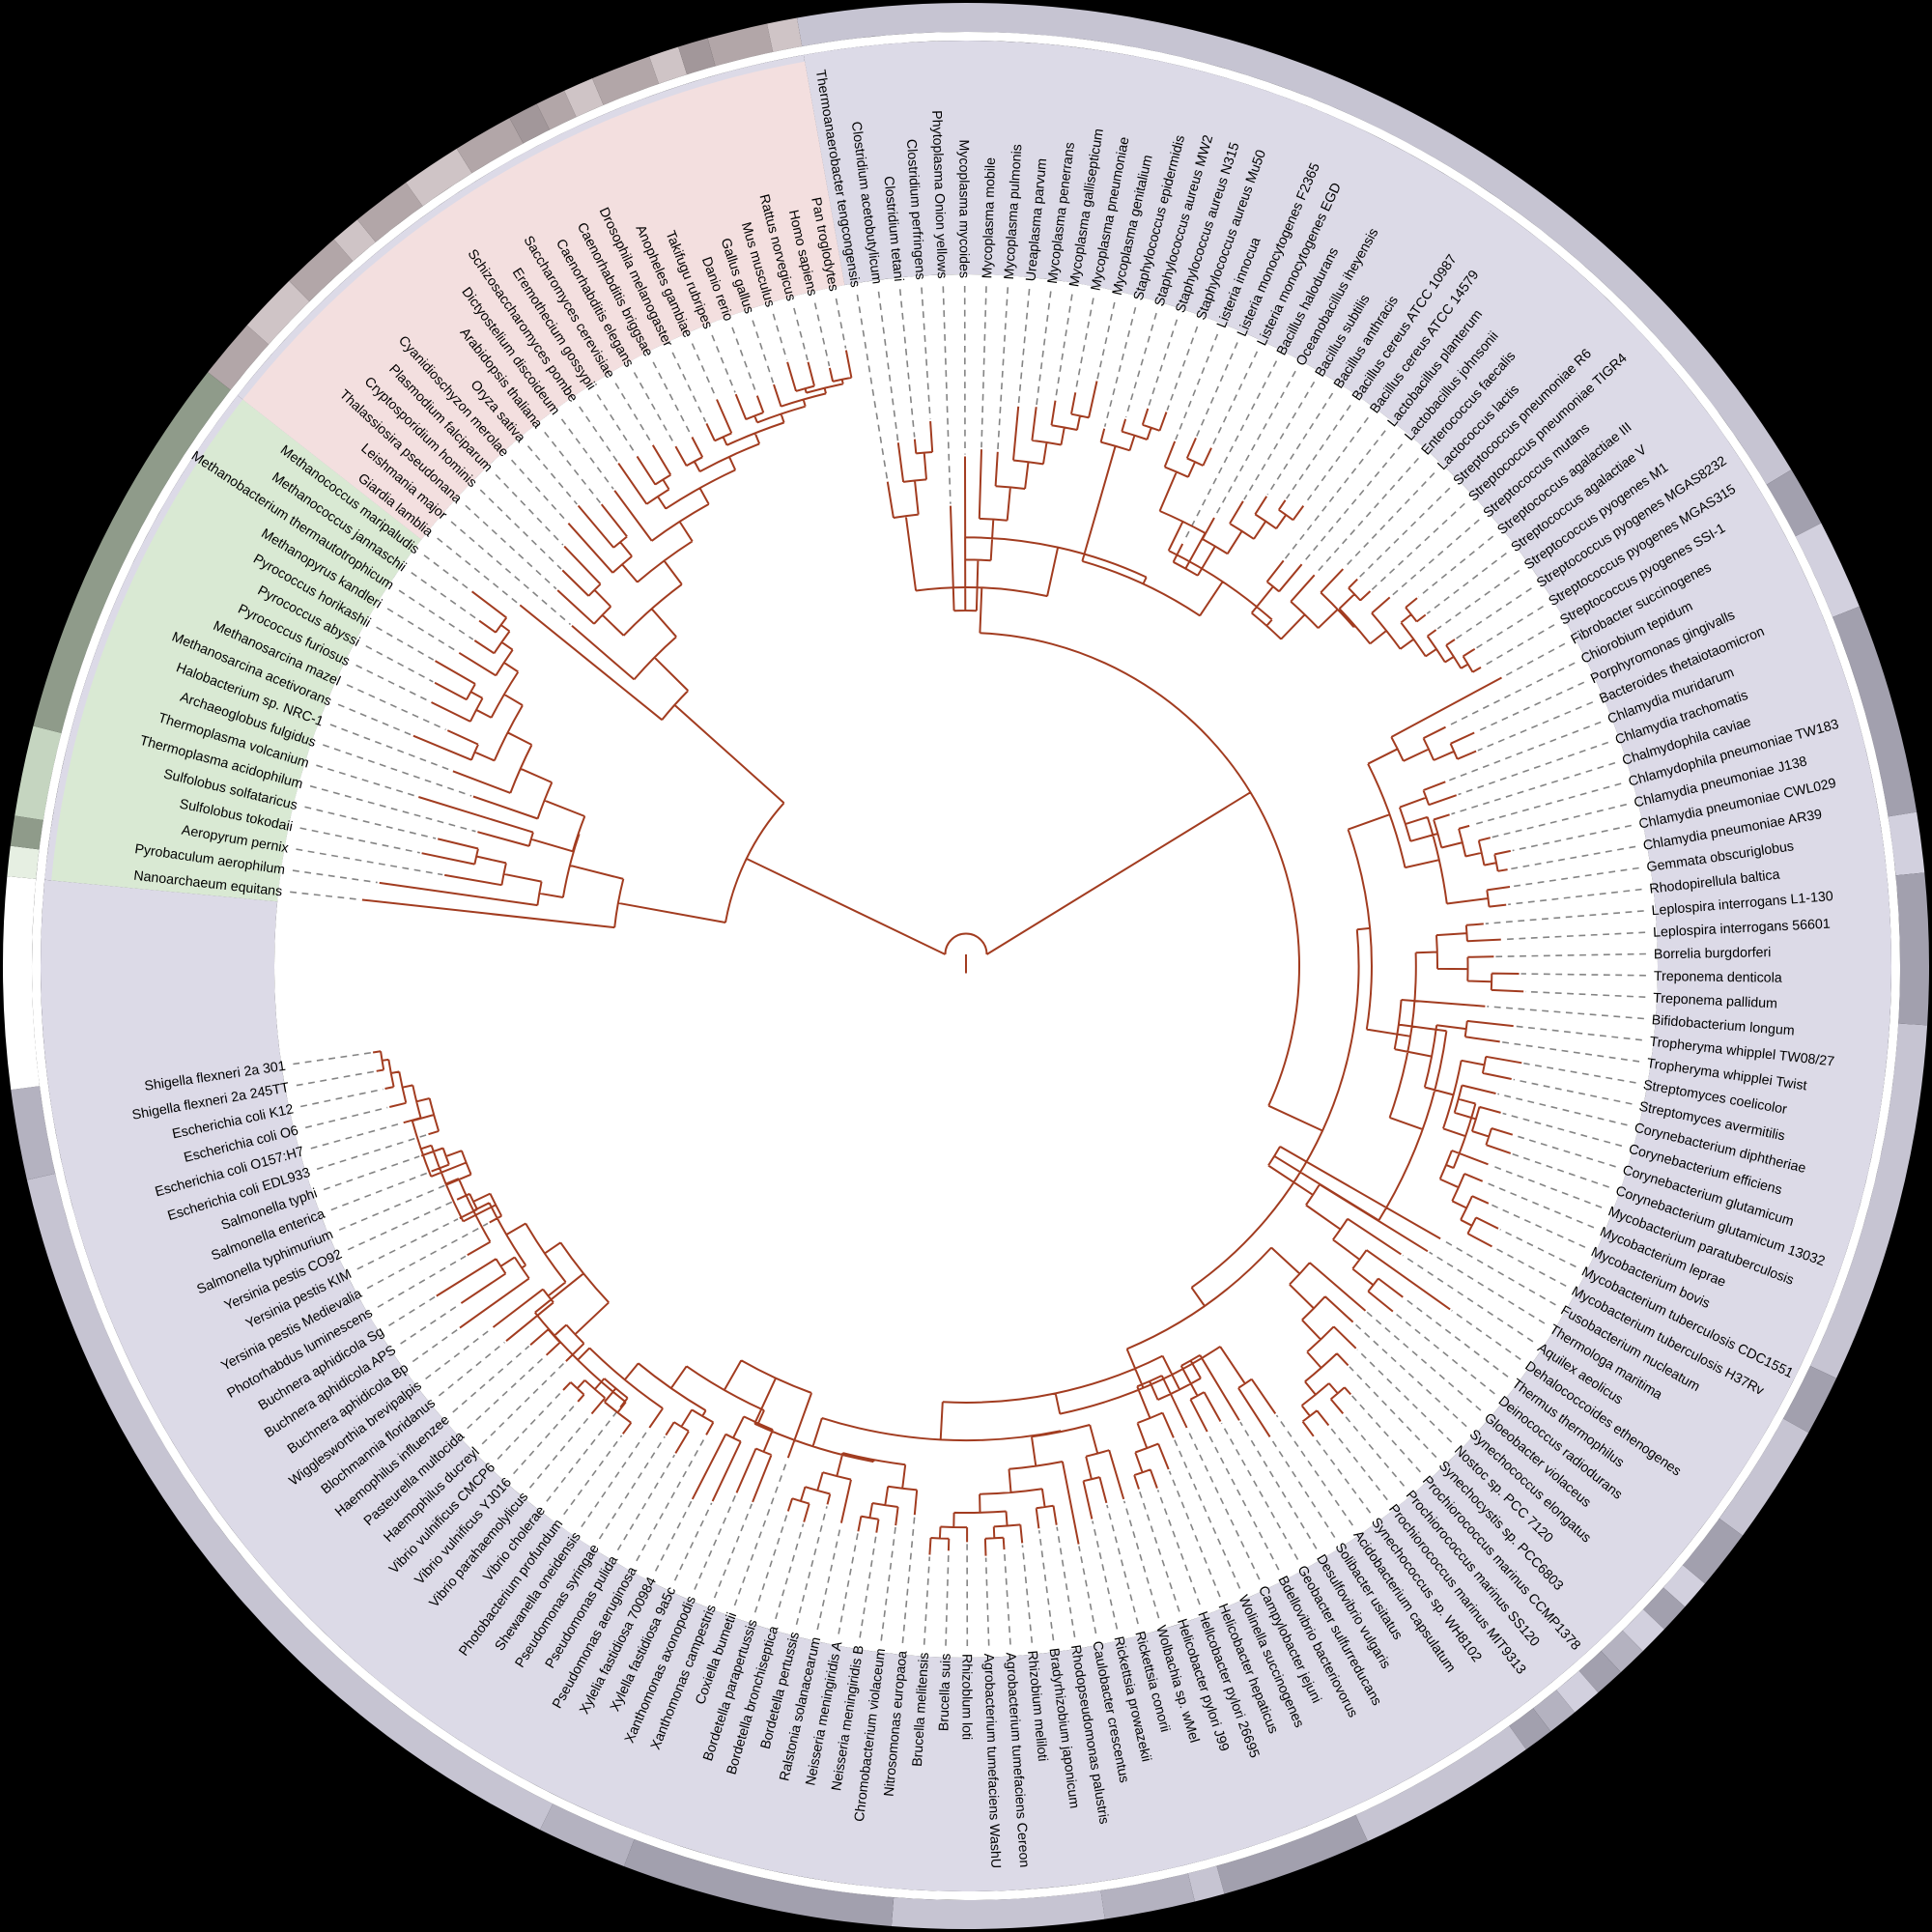 This screenshot has width=1932, height=1932. Describe the element at coordinates (966, 1697) in the screenshot. I see `svg-text: Rhizoblum loti` at that location.